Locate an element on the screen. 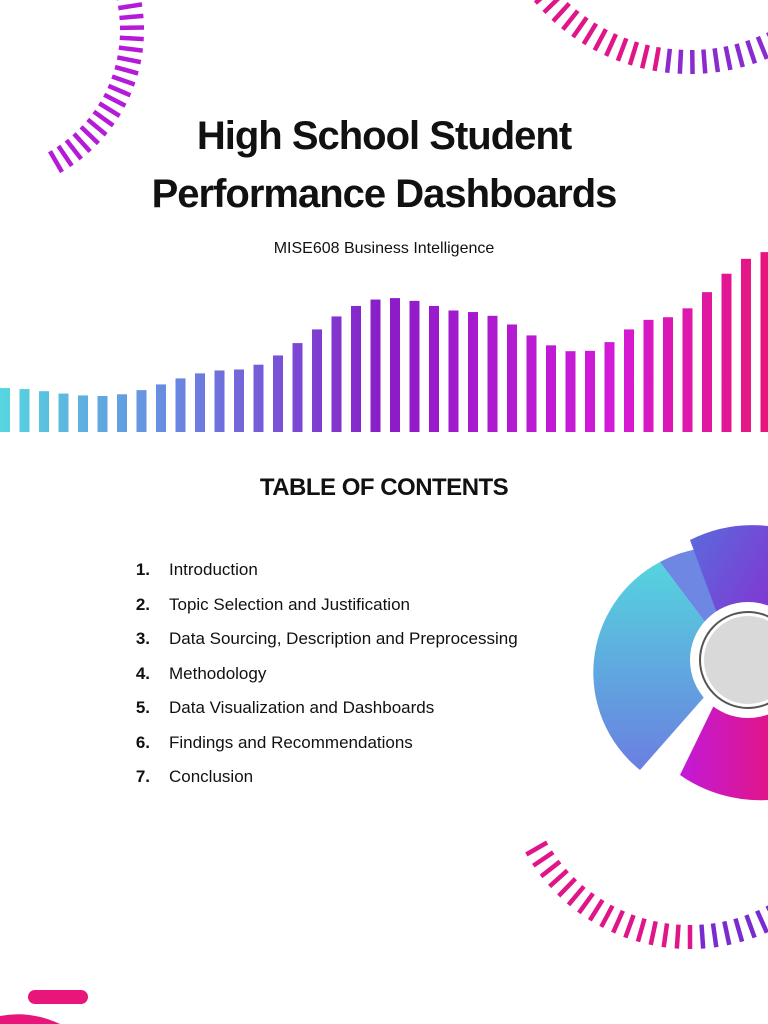 This screenshot has width=768, height=1024. subtitle: MISE608 Business Intelligence is located at coordinates (384, 248).